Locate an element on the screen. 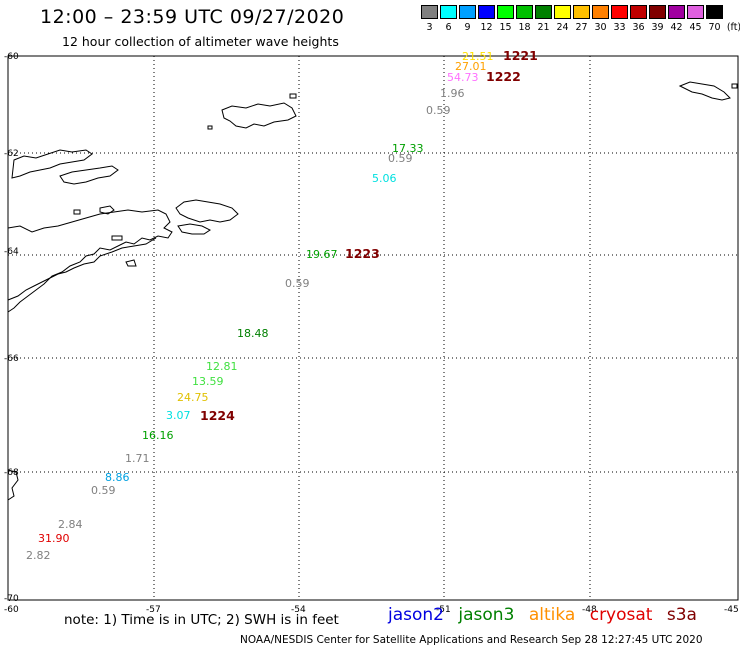 This screenshot has width=740, height=650. coast-island-south-b is located at coordinates (194, 229).